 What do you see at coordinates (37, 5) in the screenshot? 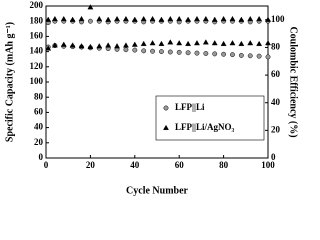
I see `y-tick-label: 200` at bounding box center [37, 5].